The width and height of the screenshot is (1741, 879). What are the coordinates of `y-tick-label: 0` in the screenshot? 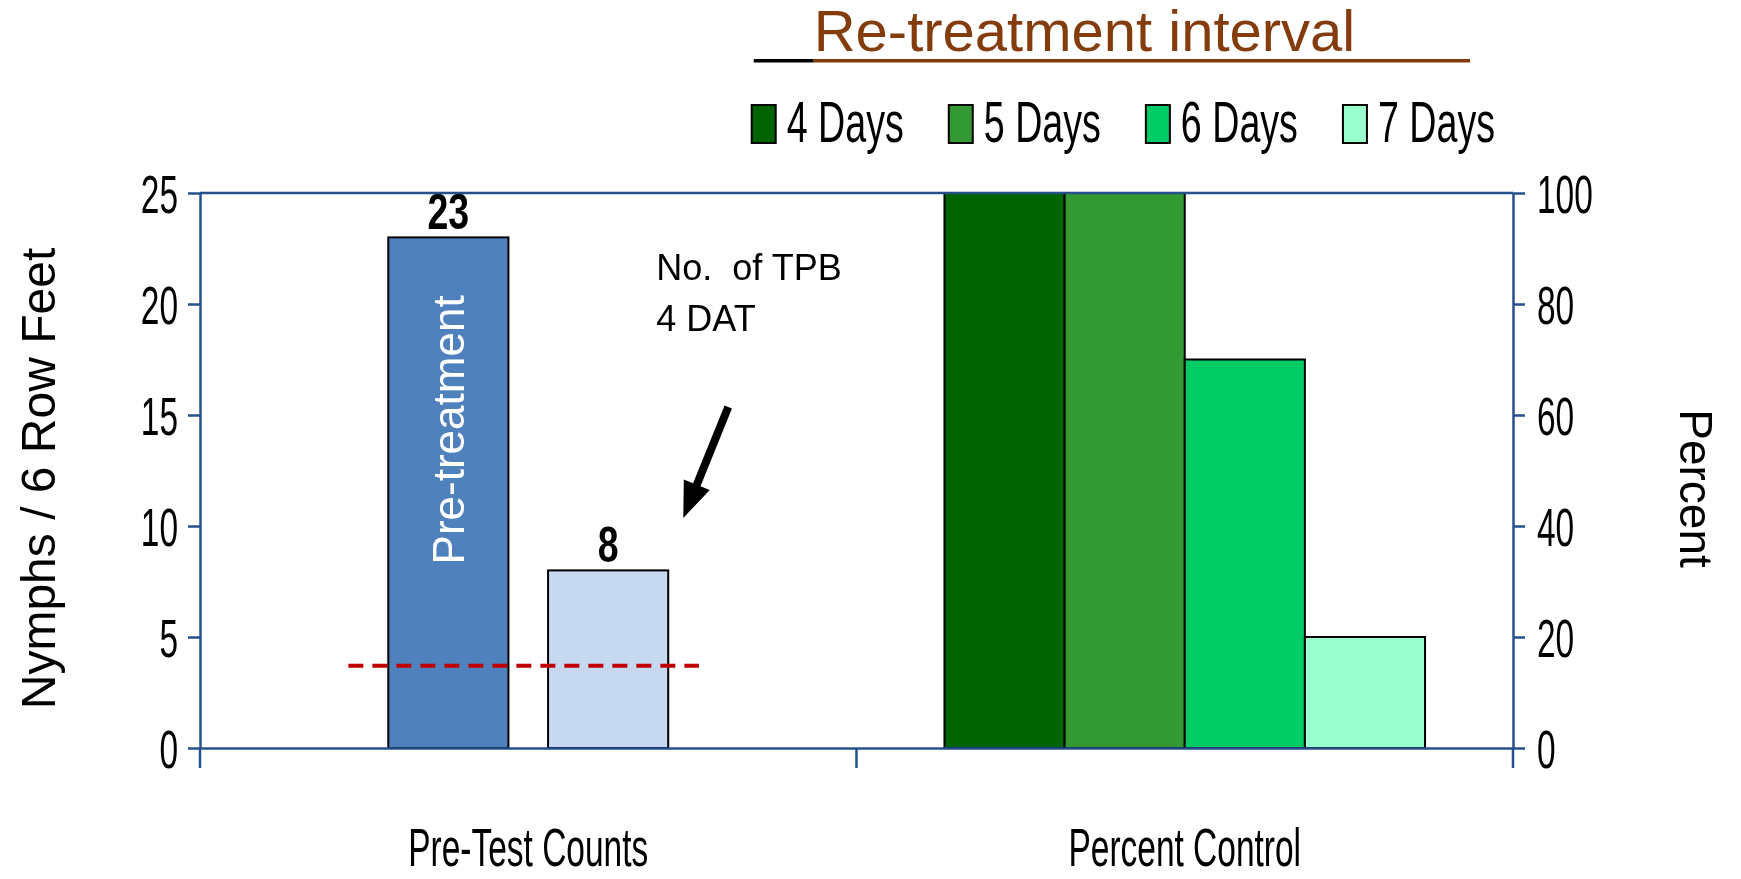 It's located at (168, 749).